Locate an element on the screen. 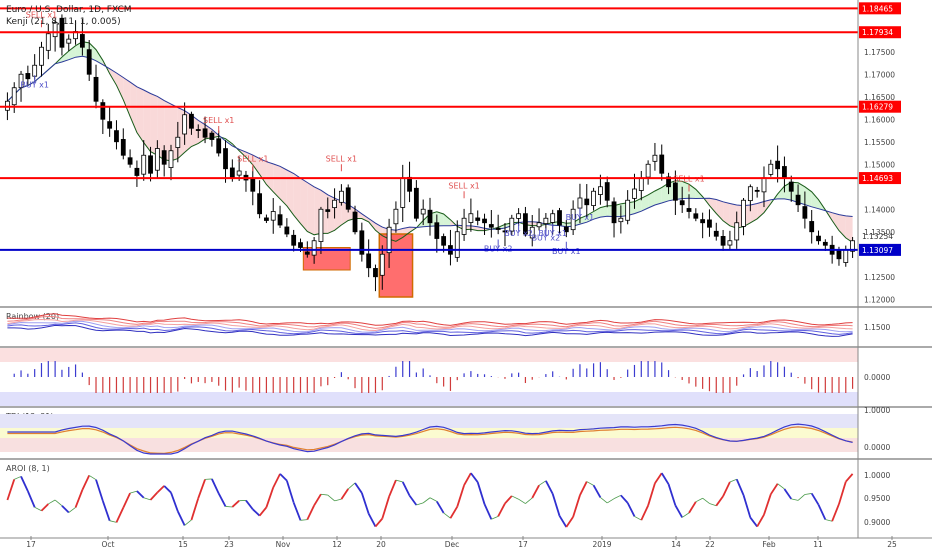  current-price-label: 1.13254 is located at coordinates (877, 236).